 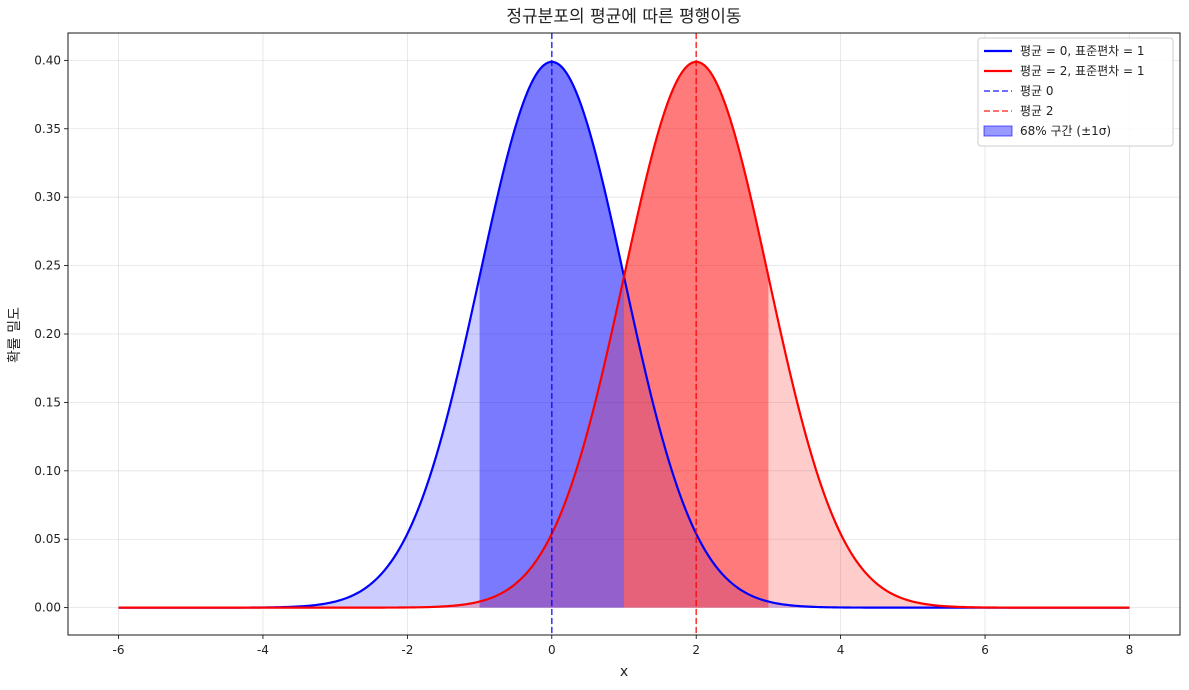 What do you see at coordinates (841, 650) in the screenshot?
I see `x-tick-label: 4` at bounding box center [841, 650].